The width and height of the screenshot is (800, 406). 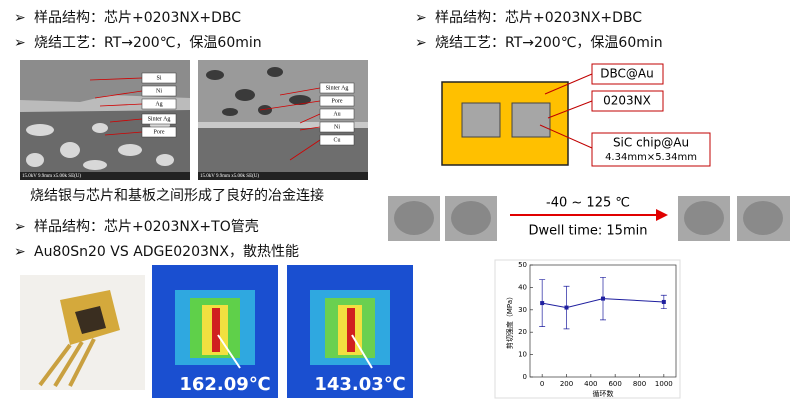 What do you see at coordinates (651, 157) in the screenshot?
I see `callout: 4.34mm×5.34mm` at bounding box center [651, 157].